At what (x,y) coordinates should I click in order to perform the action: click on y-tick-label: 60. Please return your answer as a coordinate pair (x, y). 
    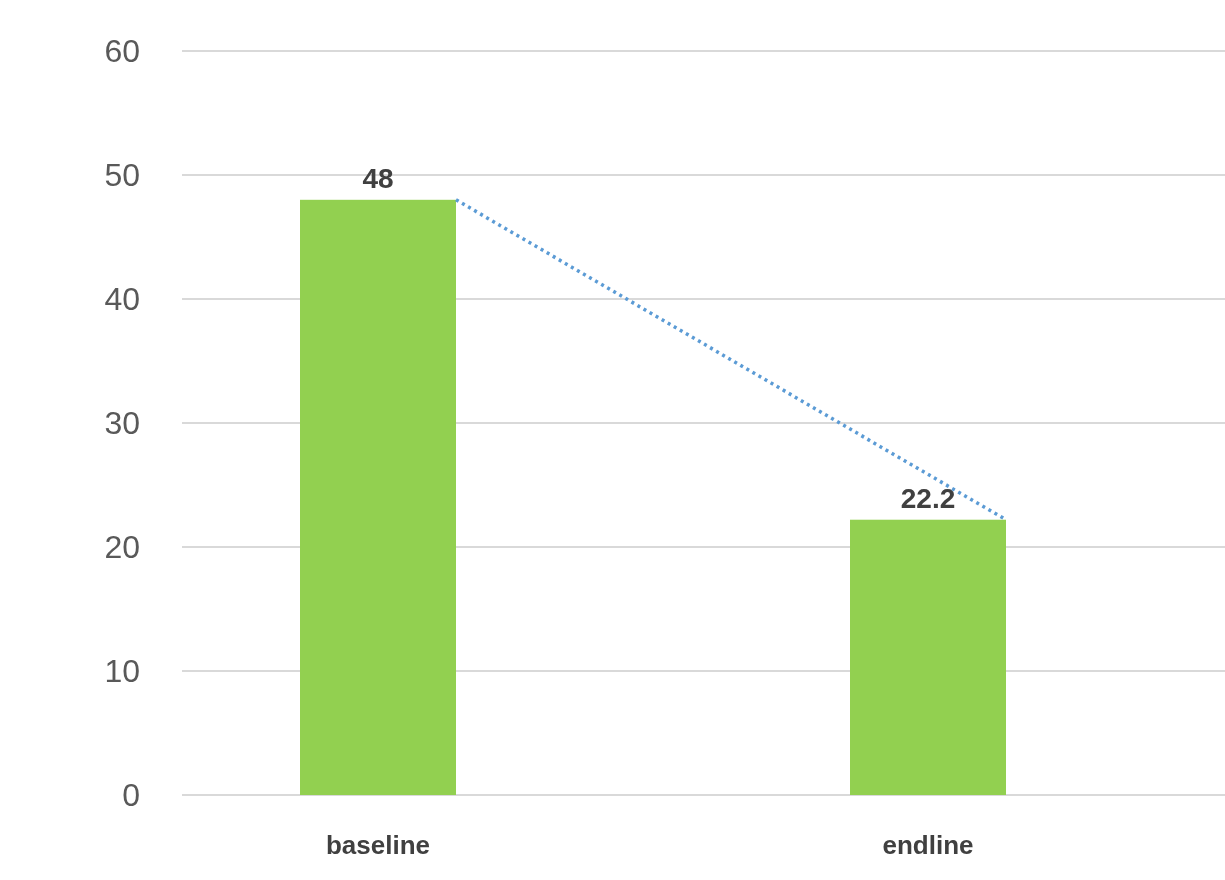
    Looking at the image, I should click on (122, 51).